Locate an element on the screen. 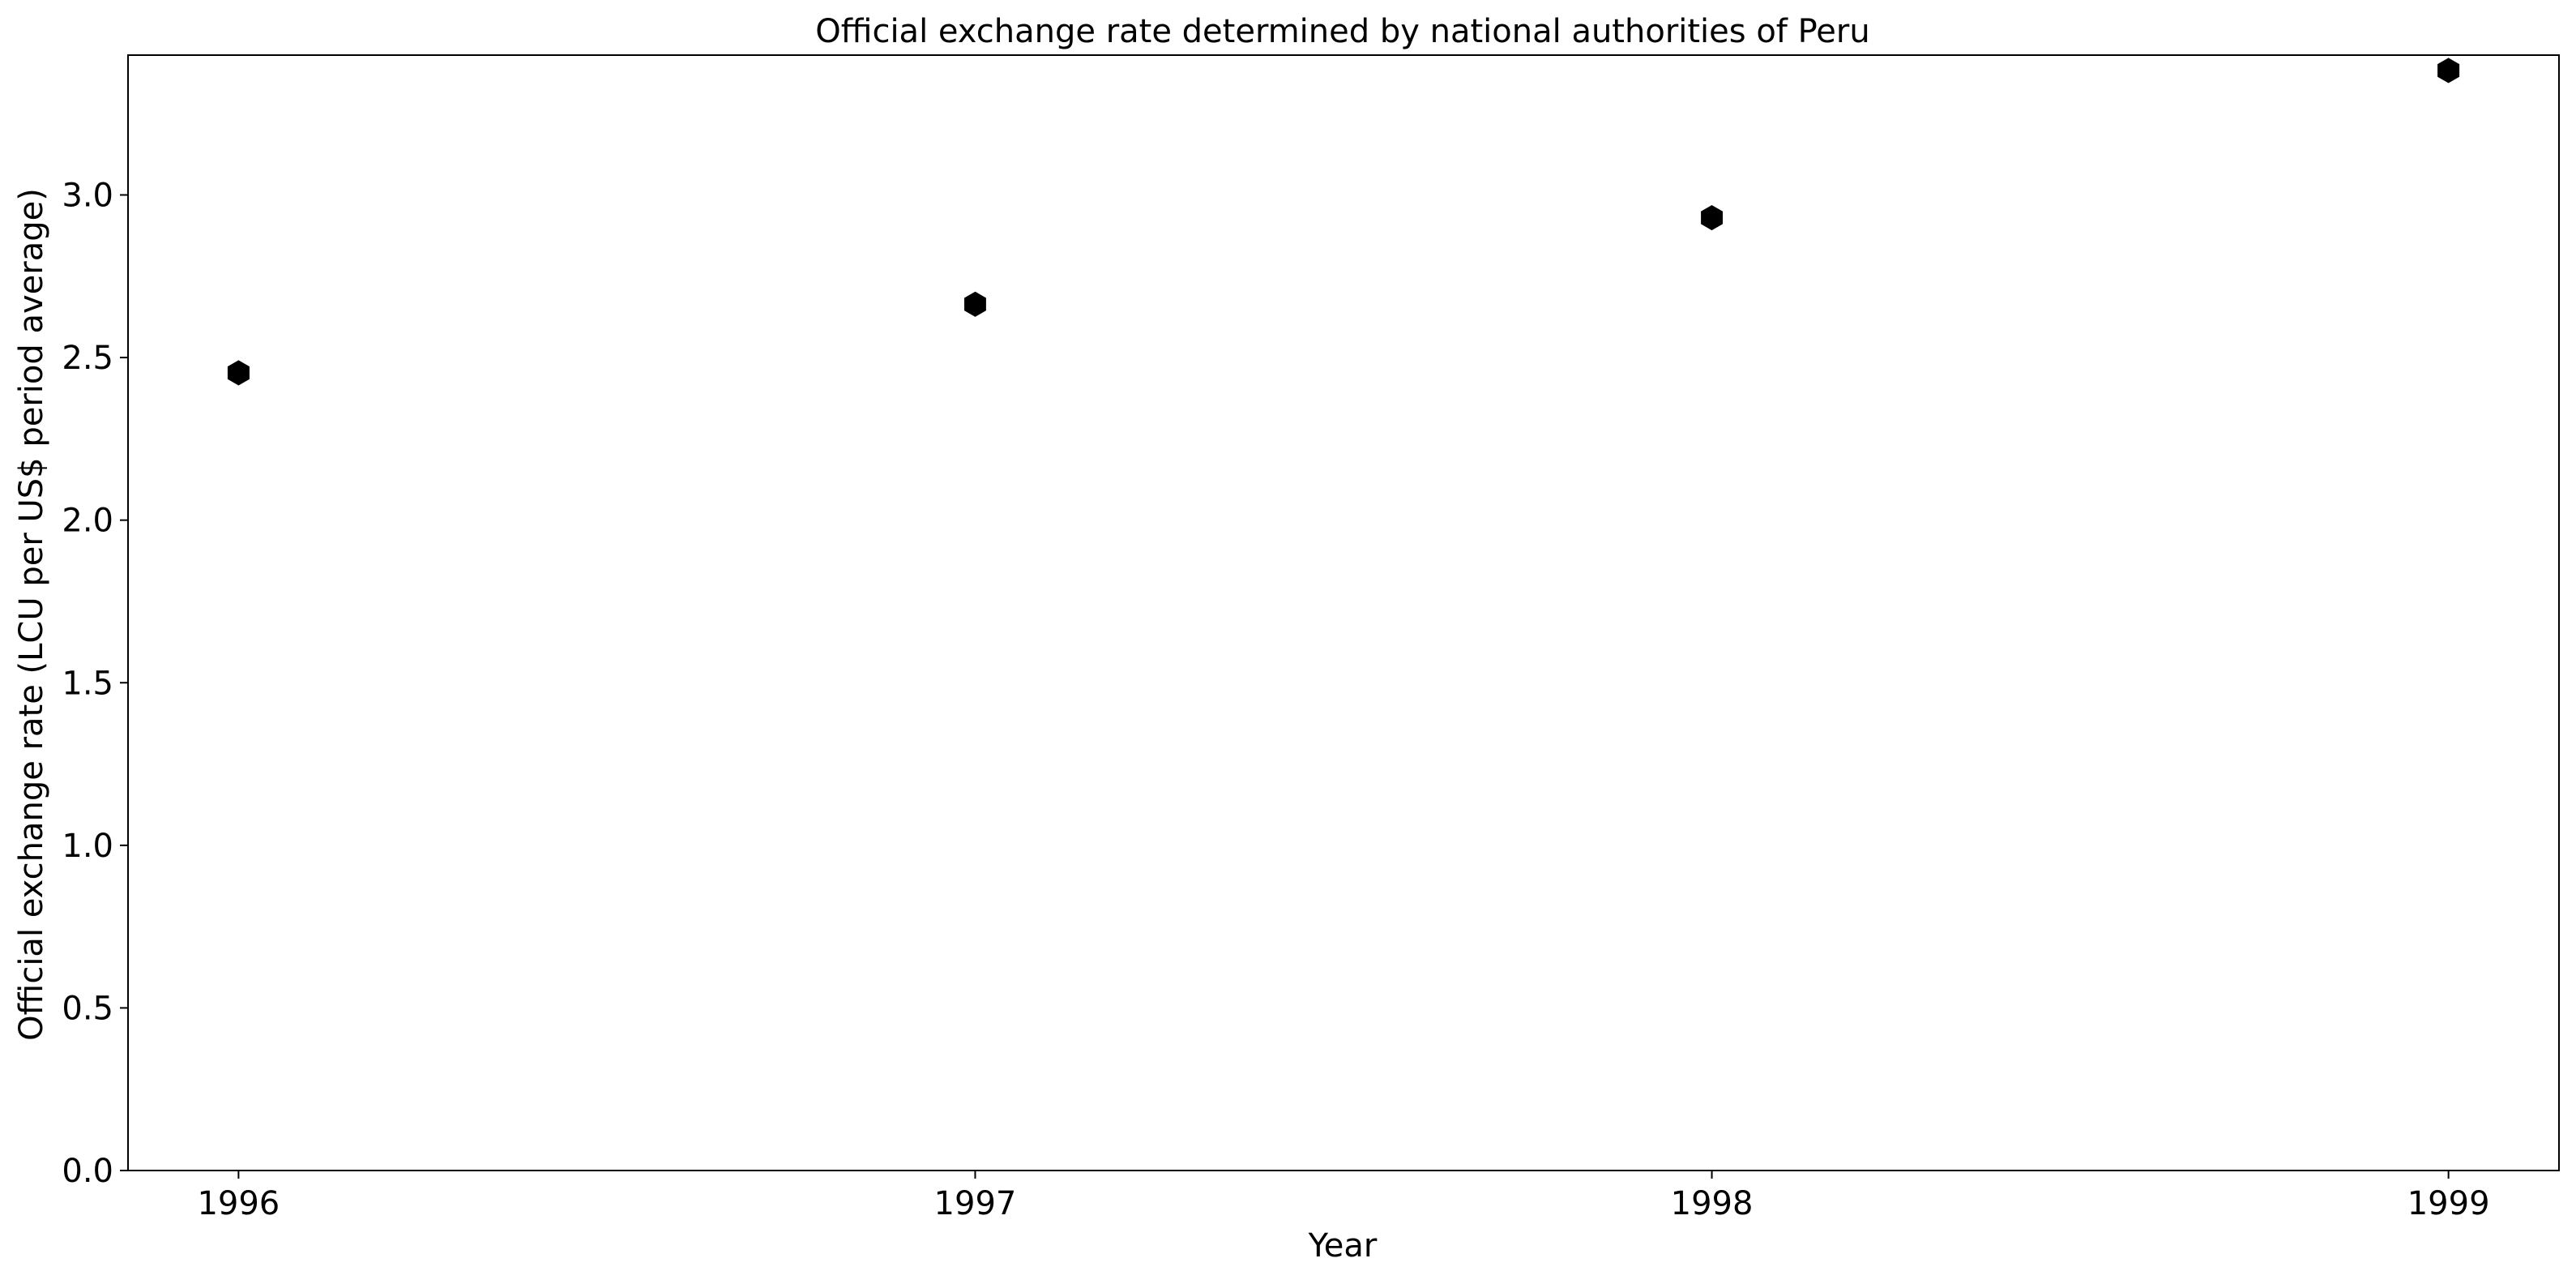  x-tick-label: 1999 is located at coordinates (2448, 1203).